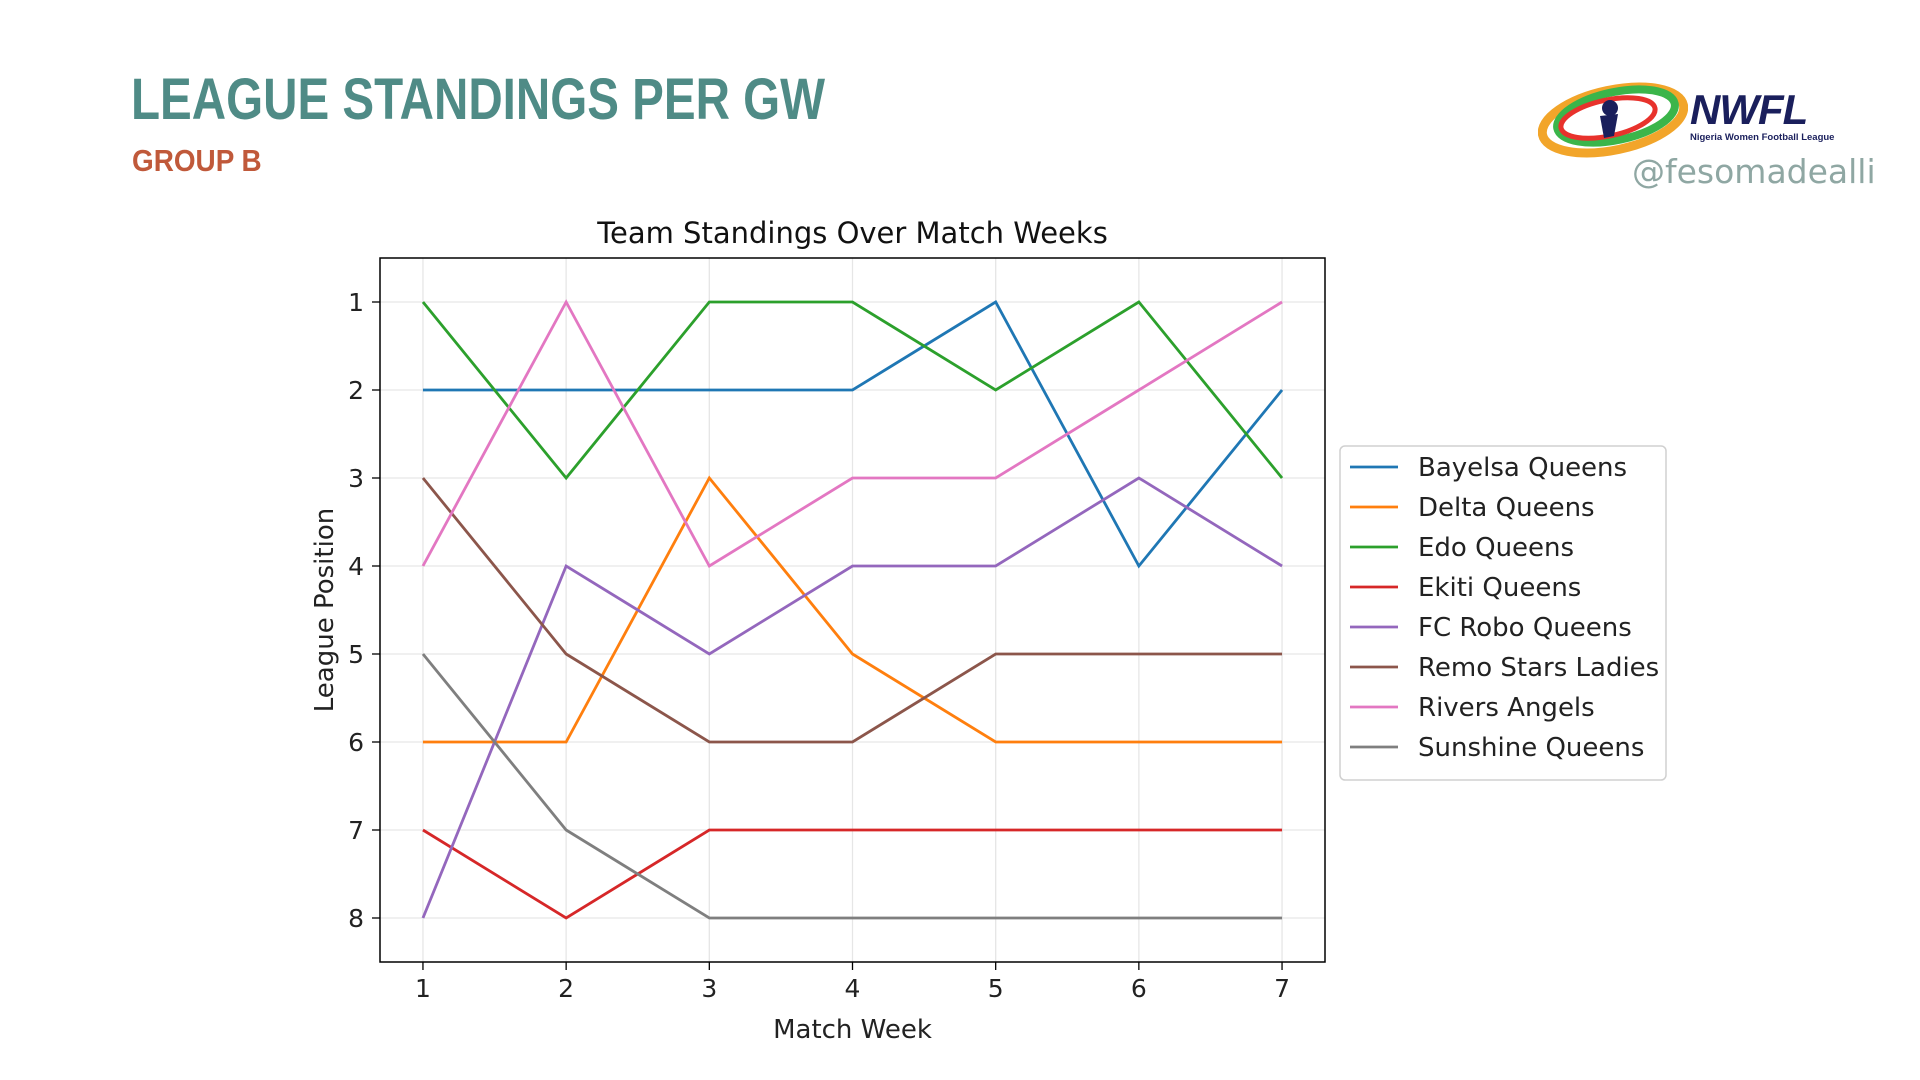 This screenshot has width=1920, height=1080. Describe the element at coordinates (356, 654) in the screenshot. I see `y-tick-label: 5` at that location.